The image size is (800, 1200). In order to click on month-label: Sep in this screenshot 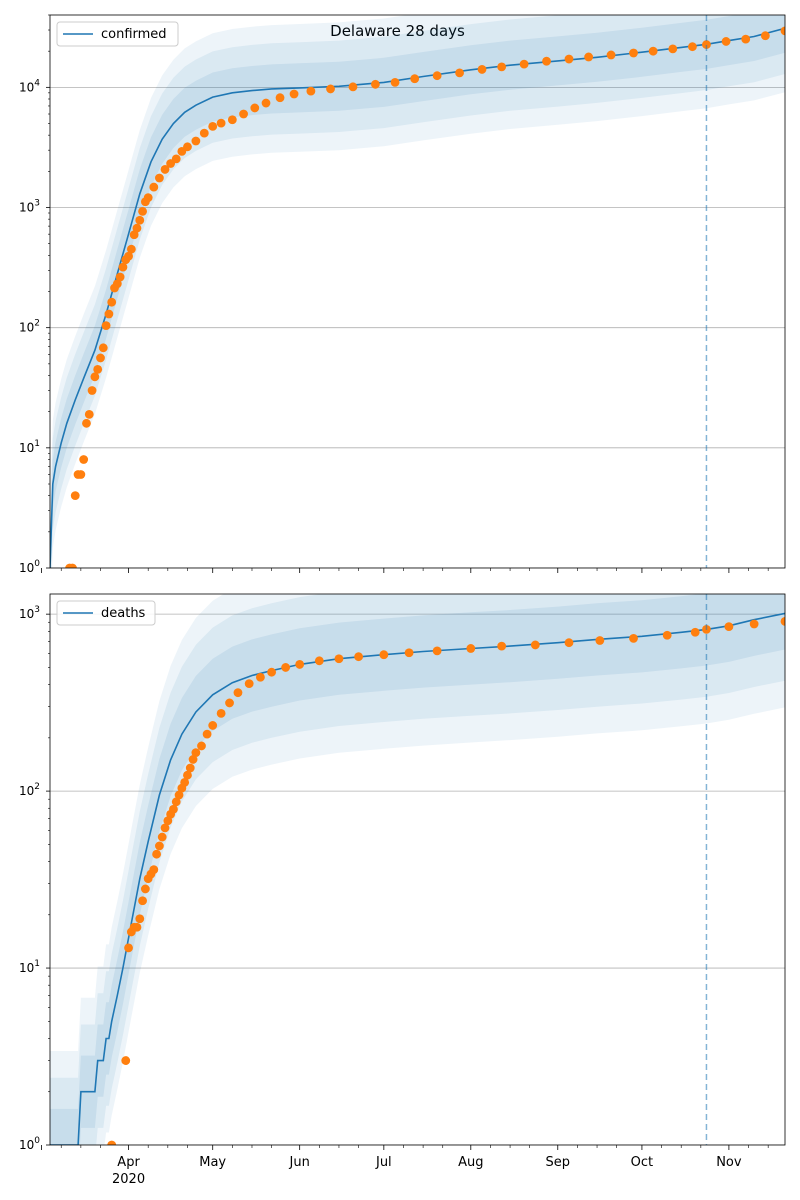, I will do `click(558, 1162)`.